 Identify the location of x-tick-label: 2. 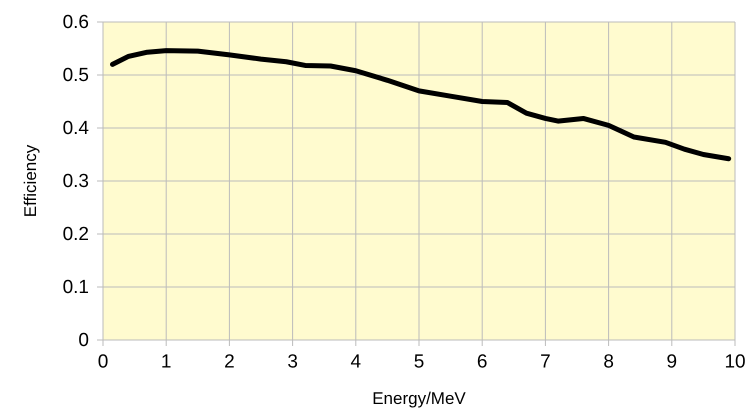
(229, 361).